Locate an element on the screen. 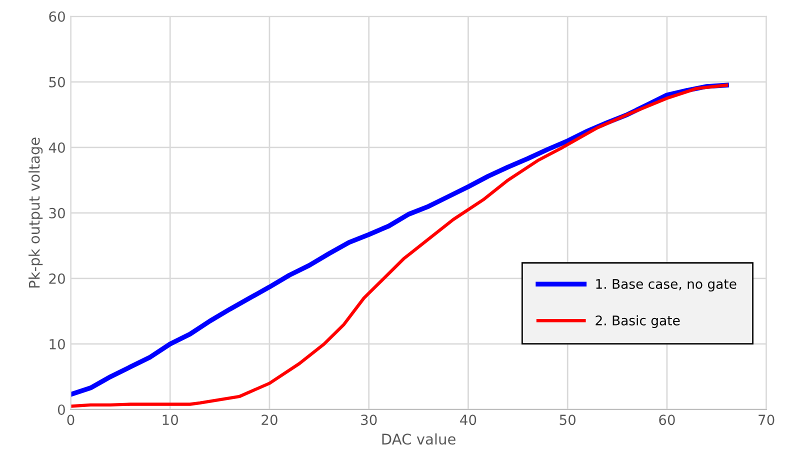 The image size is (786, 468). y-tick-label: 10 is located at coordinates (57, 344).